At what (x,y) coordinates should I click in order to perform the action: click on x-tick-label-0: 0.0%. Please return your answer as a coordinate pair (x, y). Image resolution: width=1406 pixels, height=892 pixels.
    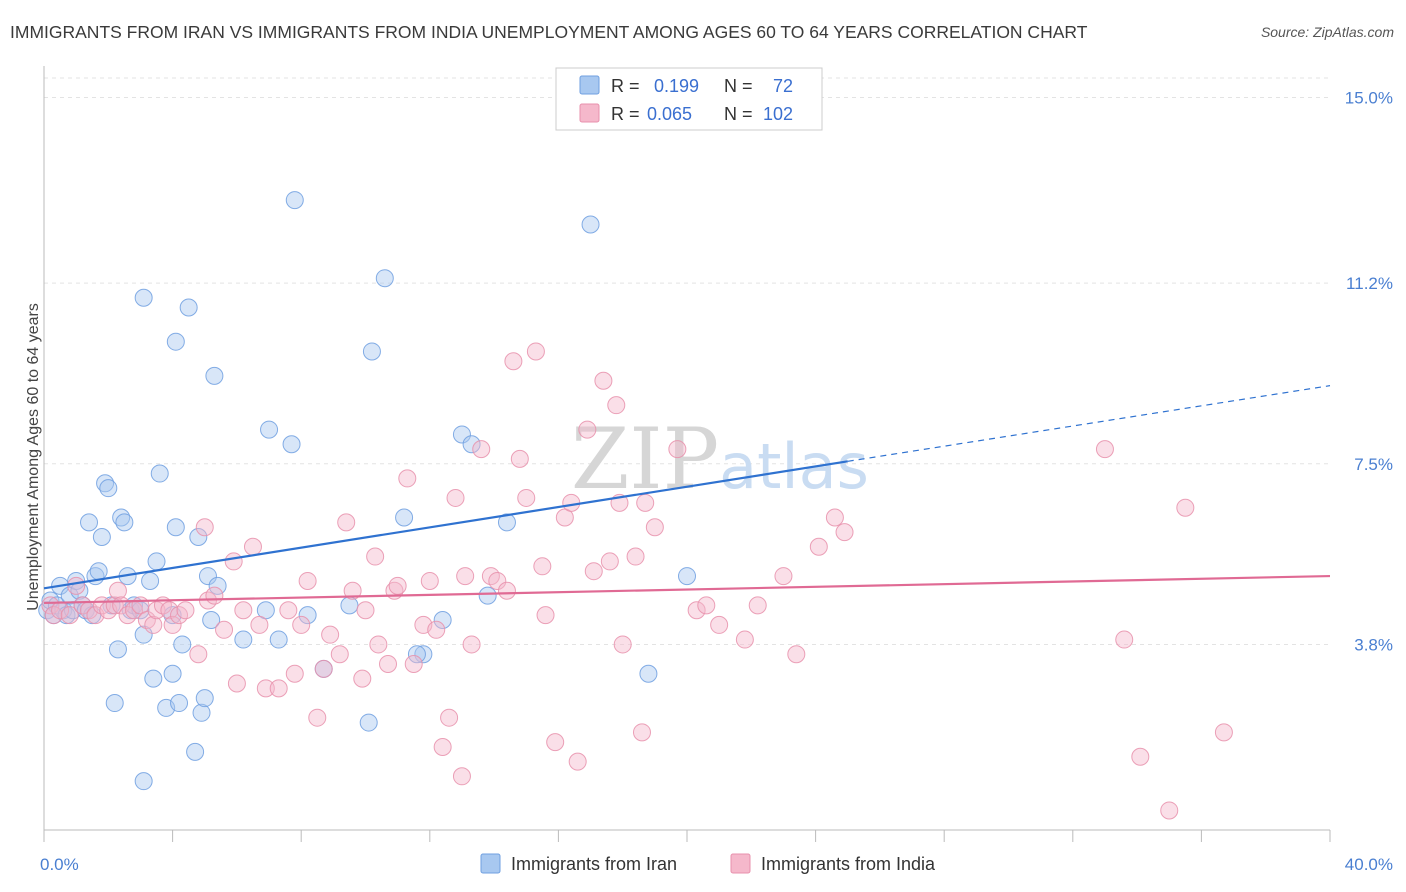
    Looking at the image, I should click on (59, 864).